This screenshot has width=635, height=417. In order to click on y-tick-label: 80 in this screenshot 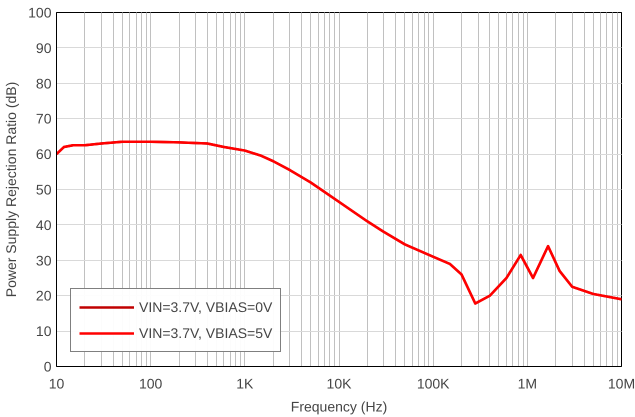, I will do `click(44, 83)`.